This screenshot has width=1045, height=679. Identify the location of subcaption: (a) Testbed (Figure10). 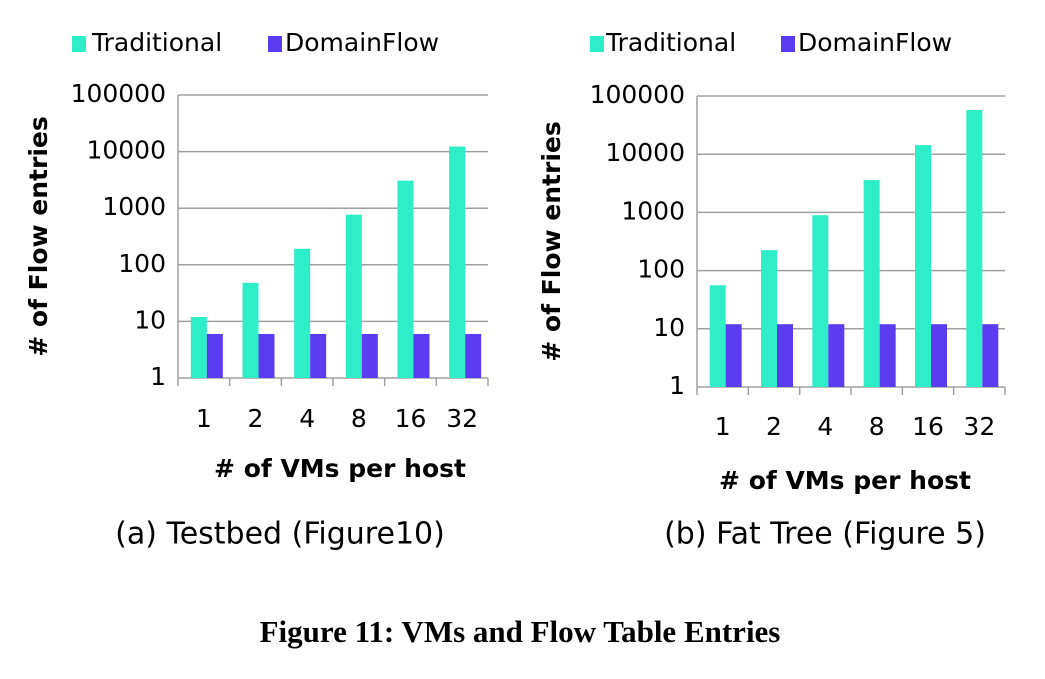
(280, 534).